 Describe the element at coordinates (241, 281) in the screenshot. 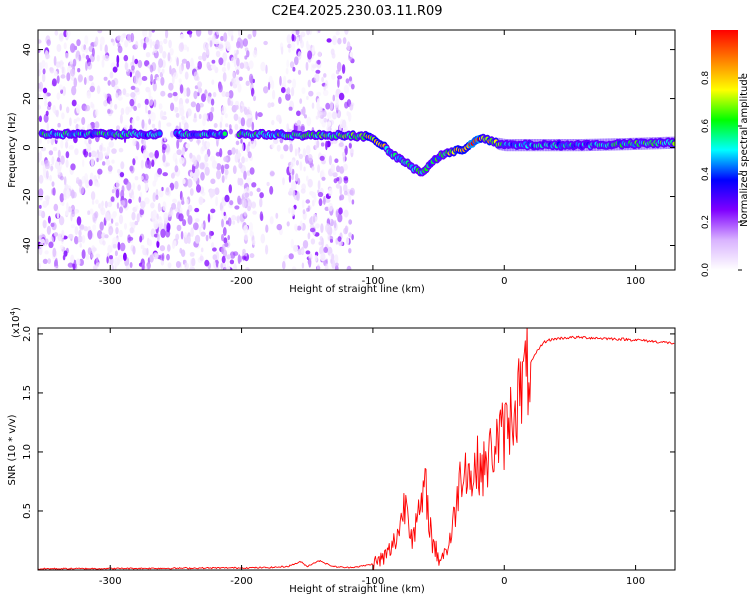

I see `spectrogram-x-tick-label: -200` at that location.